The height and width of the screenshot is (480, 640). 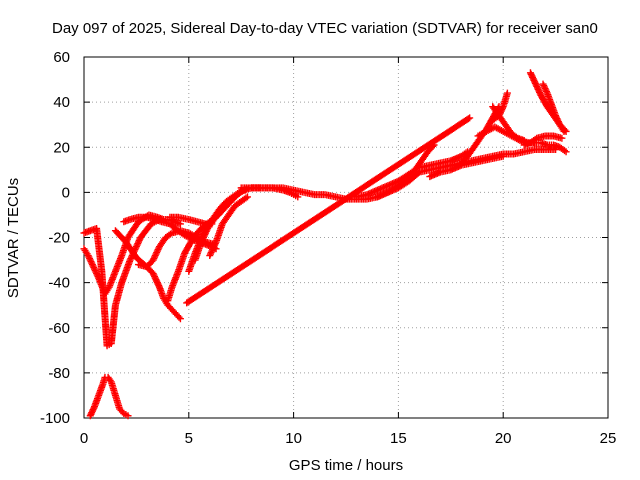 What do you see at coordinates (59, 238) in the screenshot?
I see `y-tick-label: -20` at bounding box center [59, 238].